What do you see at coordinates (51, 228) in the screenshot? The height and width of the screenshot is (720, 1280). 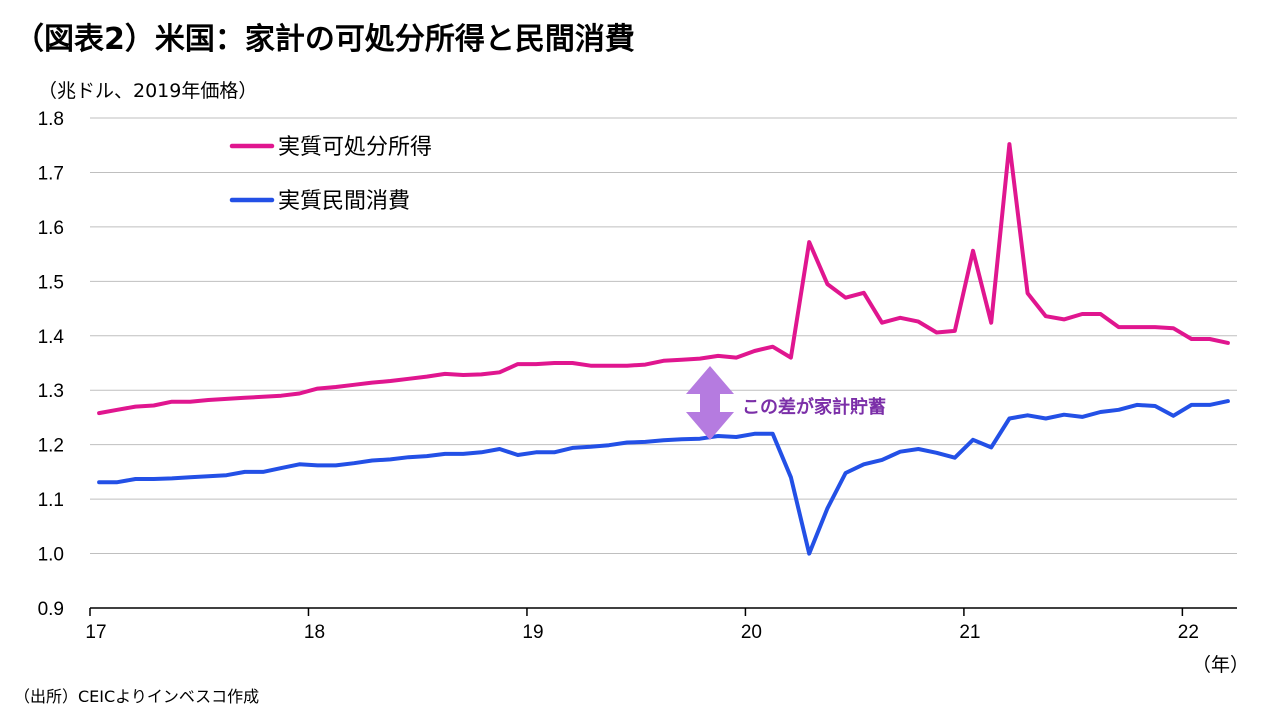 I see `y-tick-label: 1.6` at bounding box center [51, 228].